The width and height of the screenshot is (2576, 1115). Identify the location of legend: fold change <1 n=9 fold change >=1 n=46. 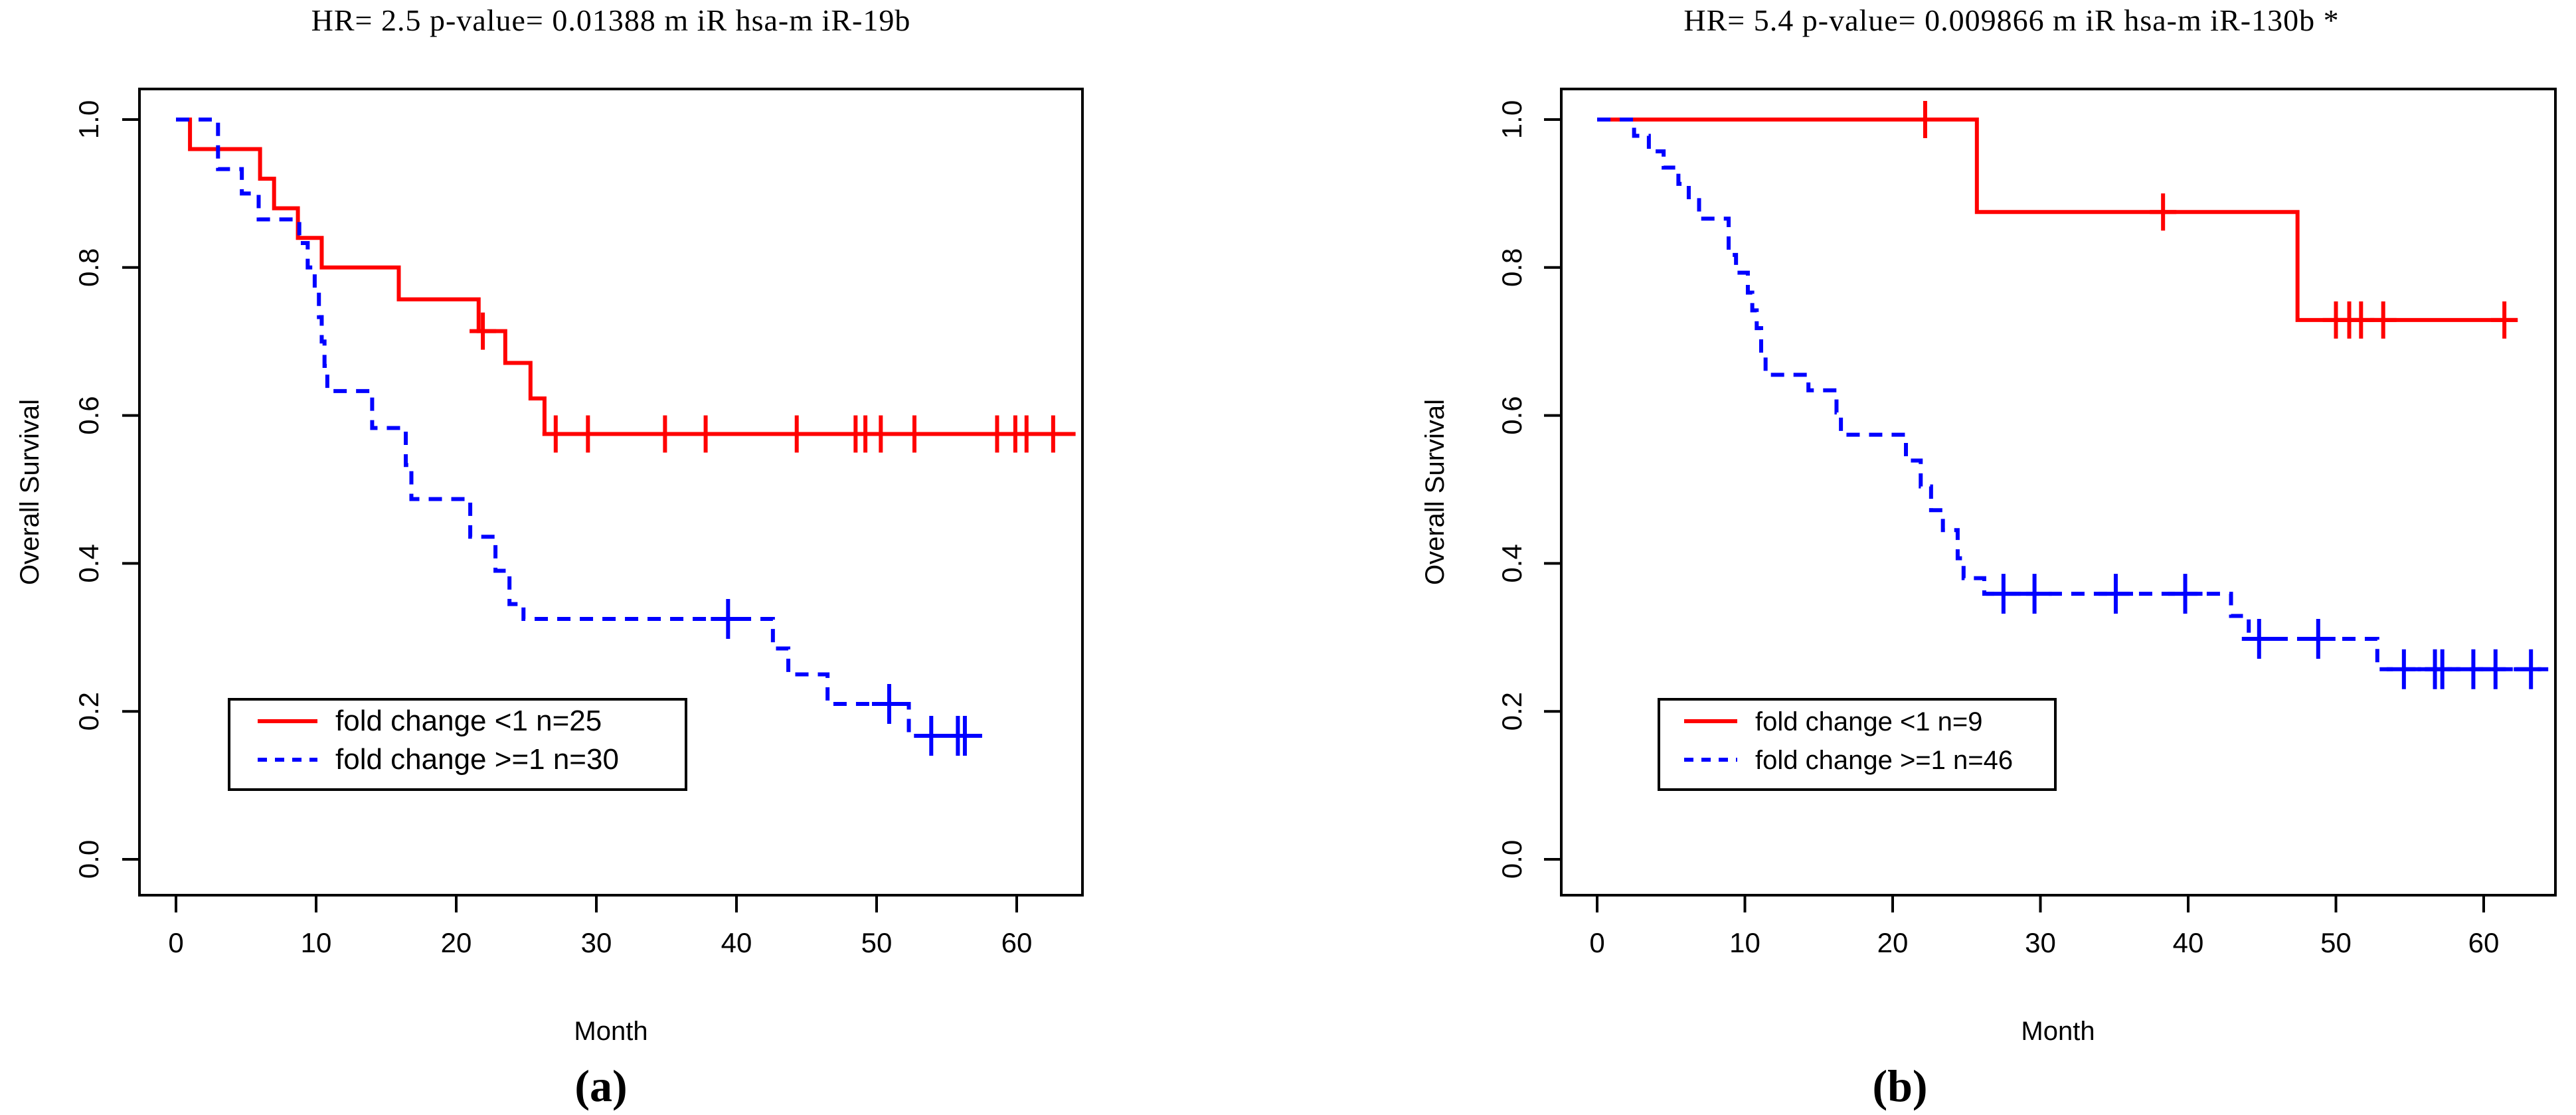
(1857, 744).